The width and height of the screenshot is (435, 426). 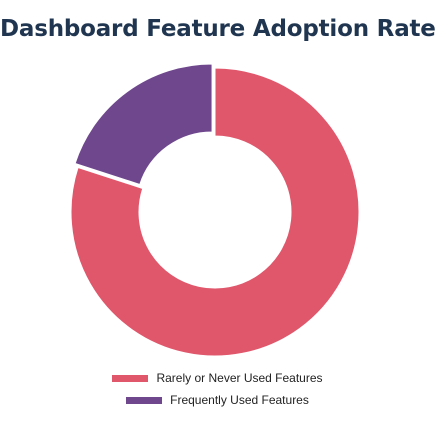 I want to click on legend-item-frequently-used: Frequently Used Features, so click(x=217, y=400).